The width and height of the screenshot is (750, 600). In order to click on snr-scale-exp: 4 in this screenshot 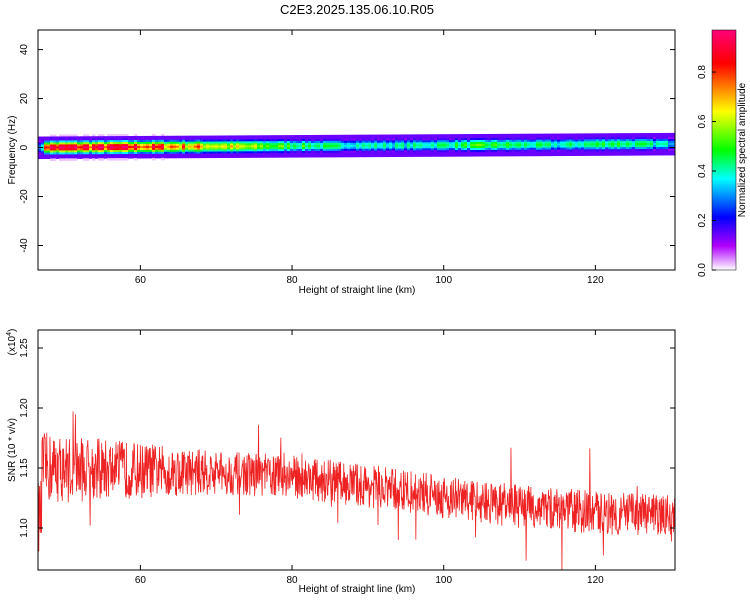, I will do `click(9, 334)`.